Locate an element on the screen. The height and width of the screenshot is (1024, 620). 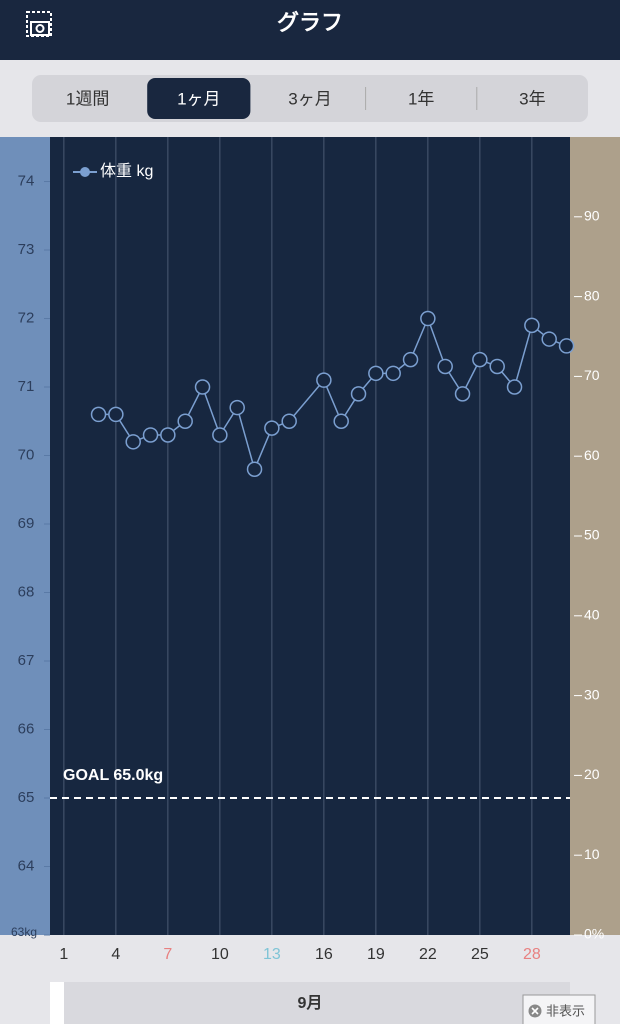
y2-tick-label: 30 is located at coordinates (592, 694).